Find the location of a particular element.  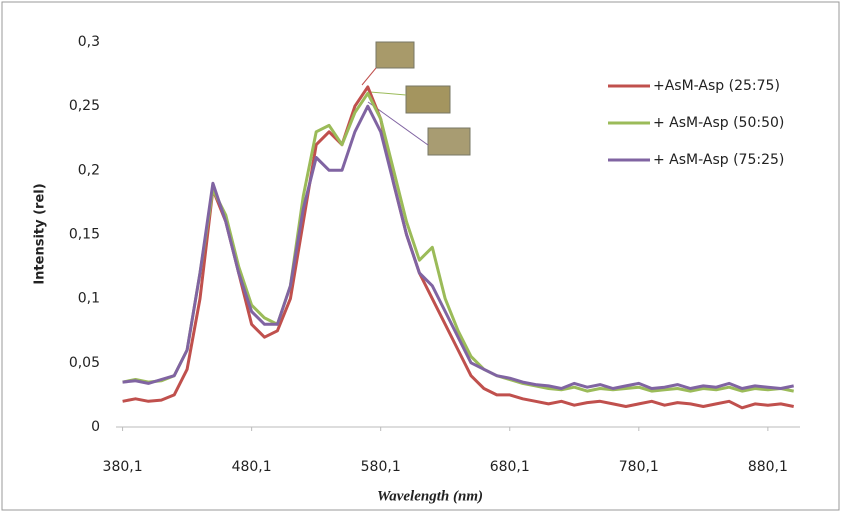

y-tick-label: 0,2 is located at coordinates (89, 170).